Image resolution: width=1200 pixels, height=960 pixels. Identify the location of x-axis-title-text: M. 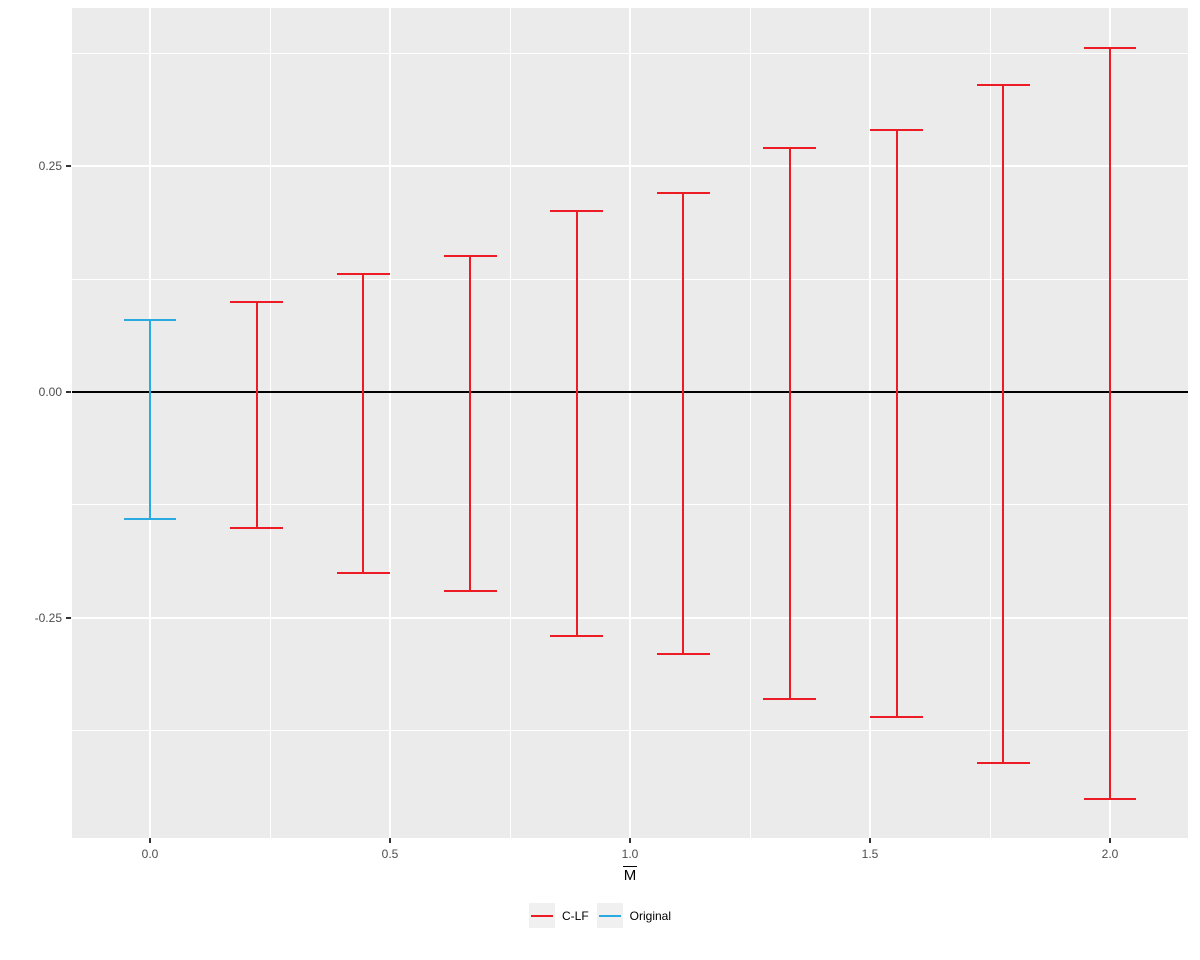
(630, 875).